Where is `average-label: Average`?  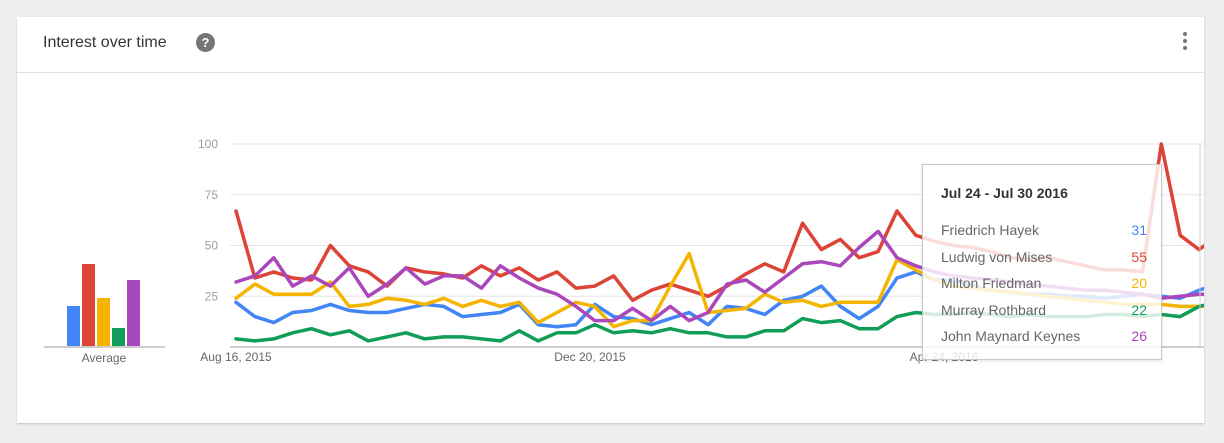 average-label: Average is located at coordinates (104, 358).